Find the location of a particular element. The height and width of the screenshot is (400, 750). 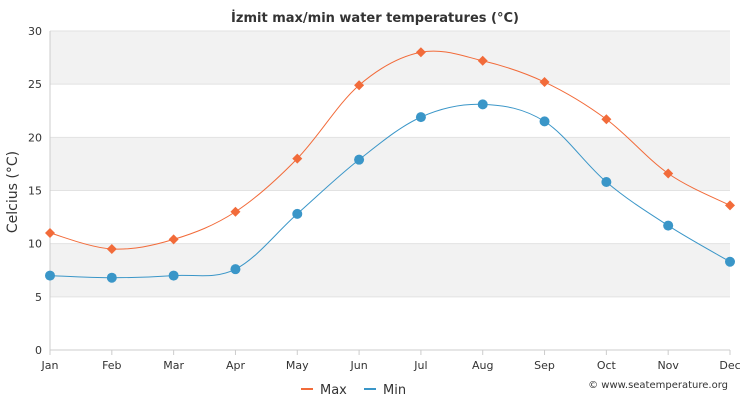

credit-text: © www.seatemperature.org is located at coordinates (658, 385).